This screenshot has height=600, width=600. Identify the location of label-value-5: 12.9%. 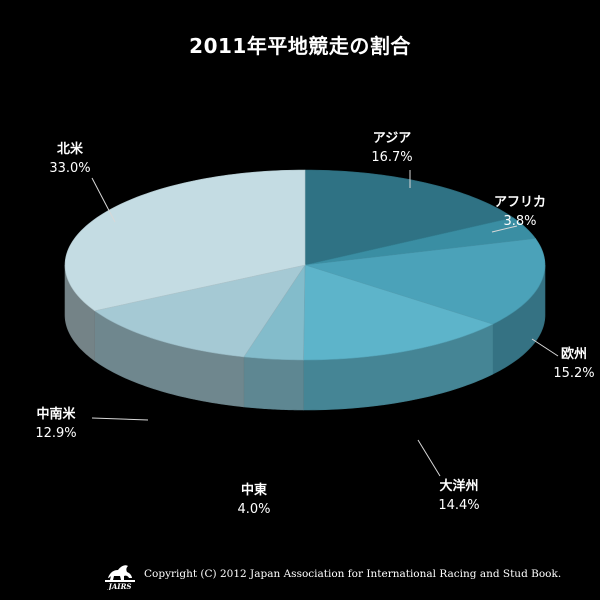
(55, 433).